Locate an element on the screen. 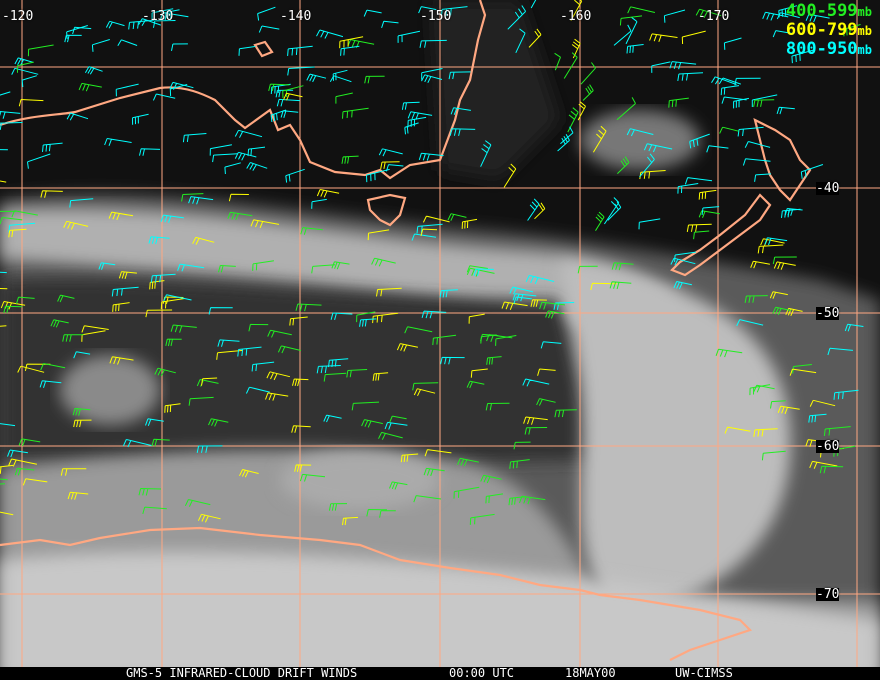  latitude-label: -60 is located at coordinates (828, 446).